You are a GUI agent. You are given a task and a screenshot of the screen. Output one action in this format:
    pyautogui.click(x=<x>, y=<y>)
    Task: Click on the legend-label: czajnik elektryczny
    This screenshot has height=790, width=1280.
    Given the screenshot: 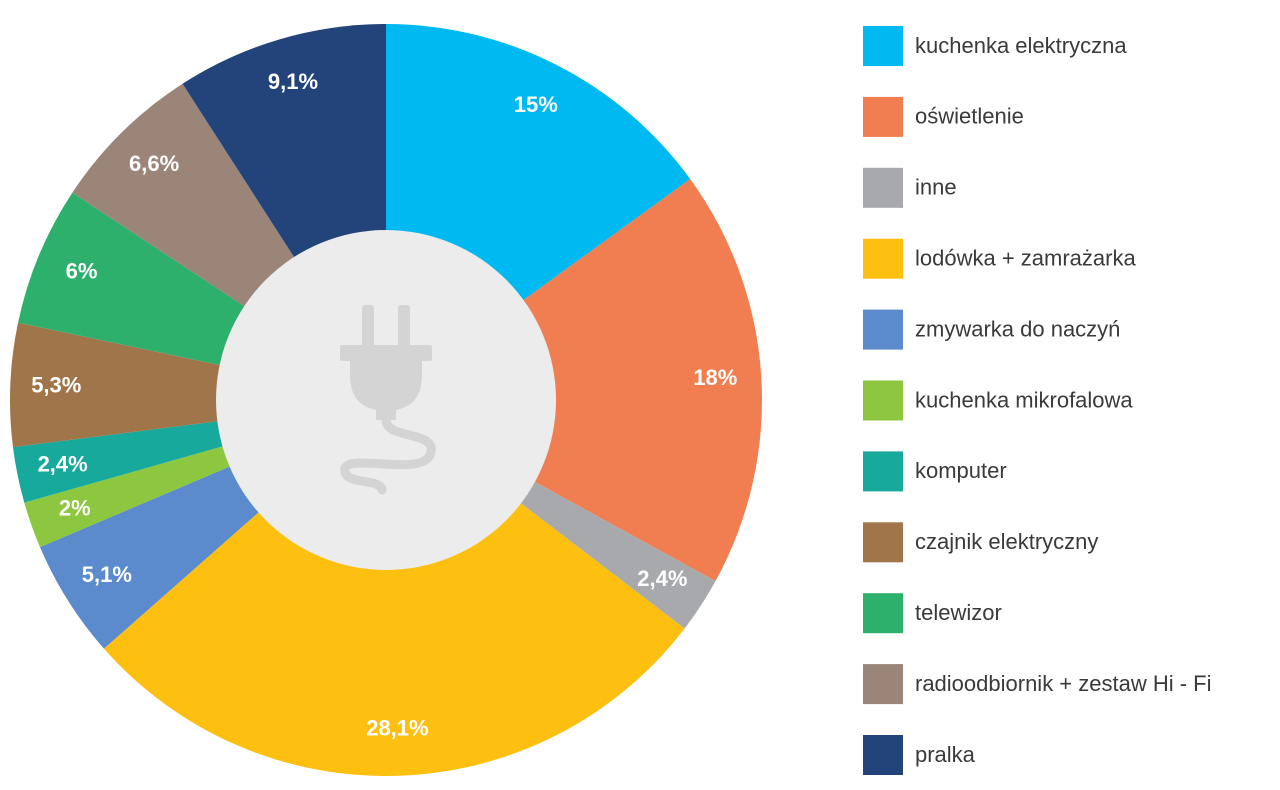 What is the action you would take?
    pyautogui.click(x=1006, y=541)
    